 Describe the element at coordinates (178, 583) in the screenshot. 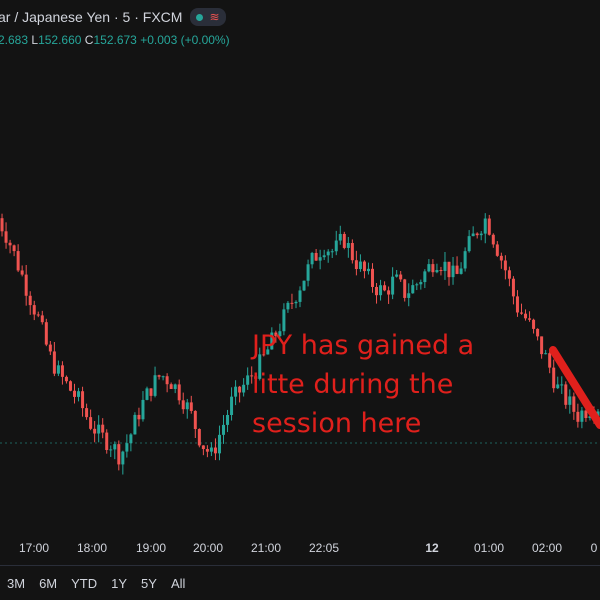

I see `range-all-button: All` at that location.